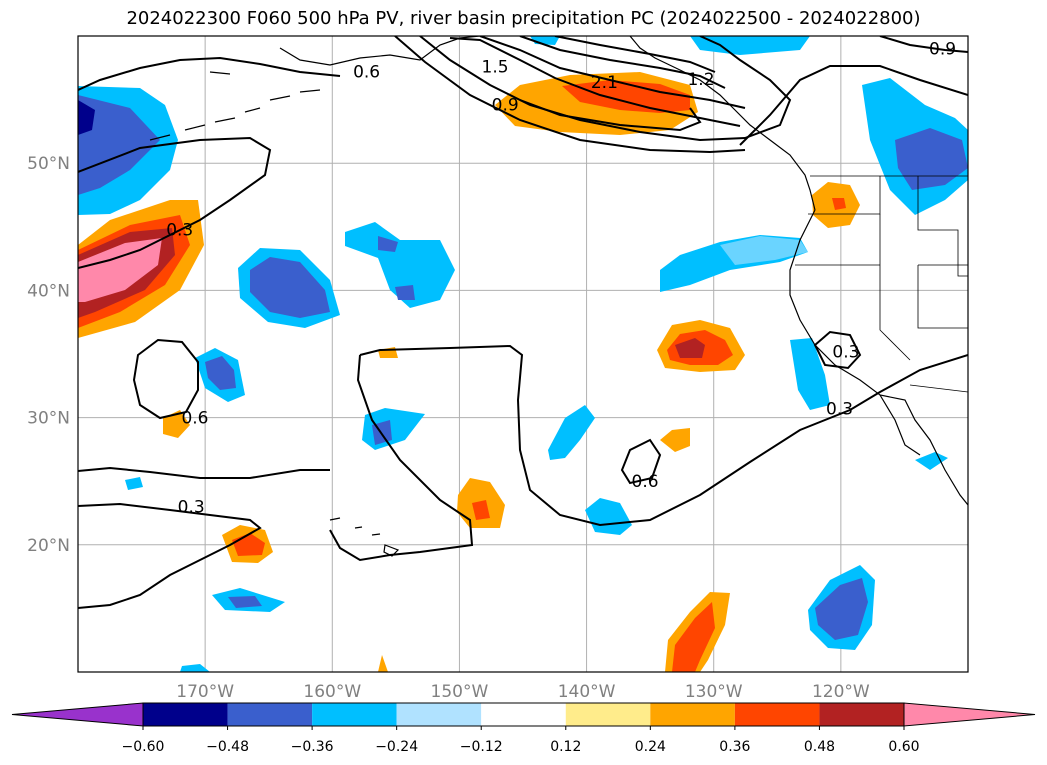 Image resolution: width=1047 pixels, height=765 pixels. Describe the element at coordinates (227, 747) in the screenshot. I see `colorbar-tick-label: −0.48` at that location.